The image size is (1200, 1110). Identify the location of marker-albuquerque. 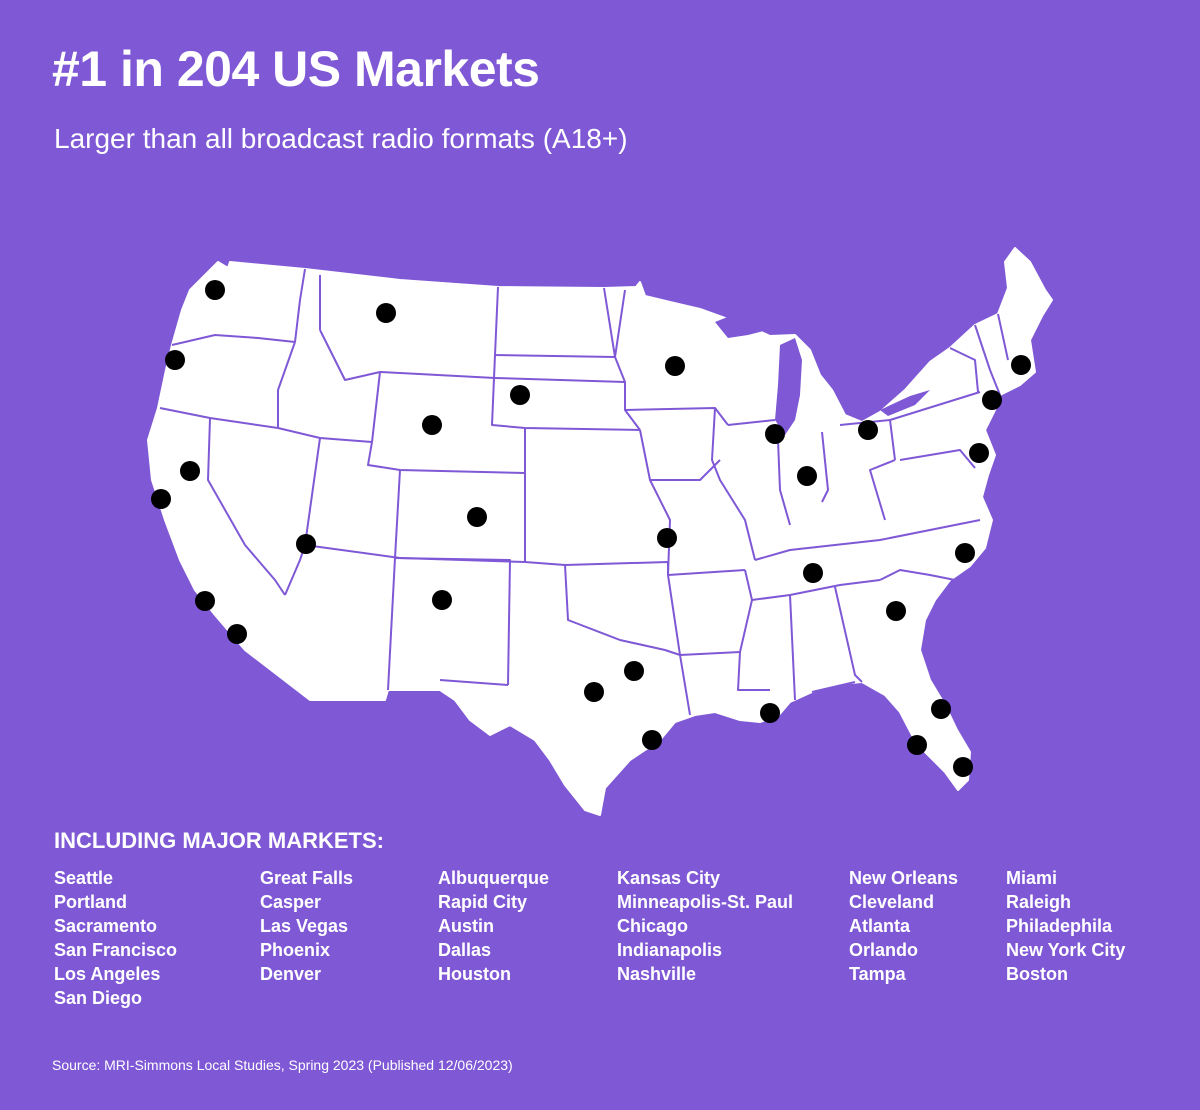
(442, 600).